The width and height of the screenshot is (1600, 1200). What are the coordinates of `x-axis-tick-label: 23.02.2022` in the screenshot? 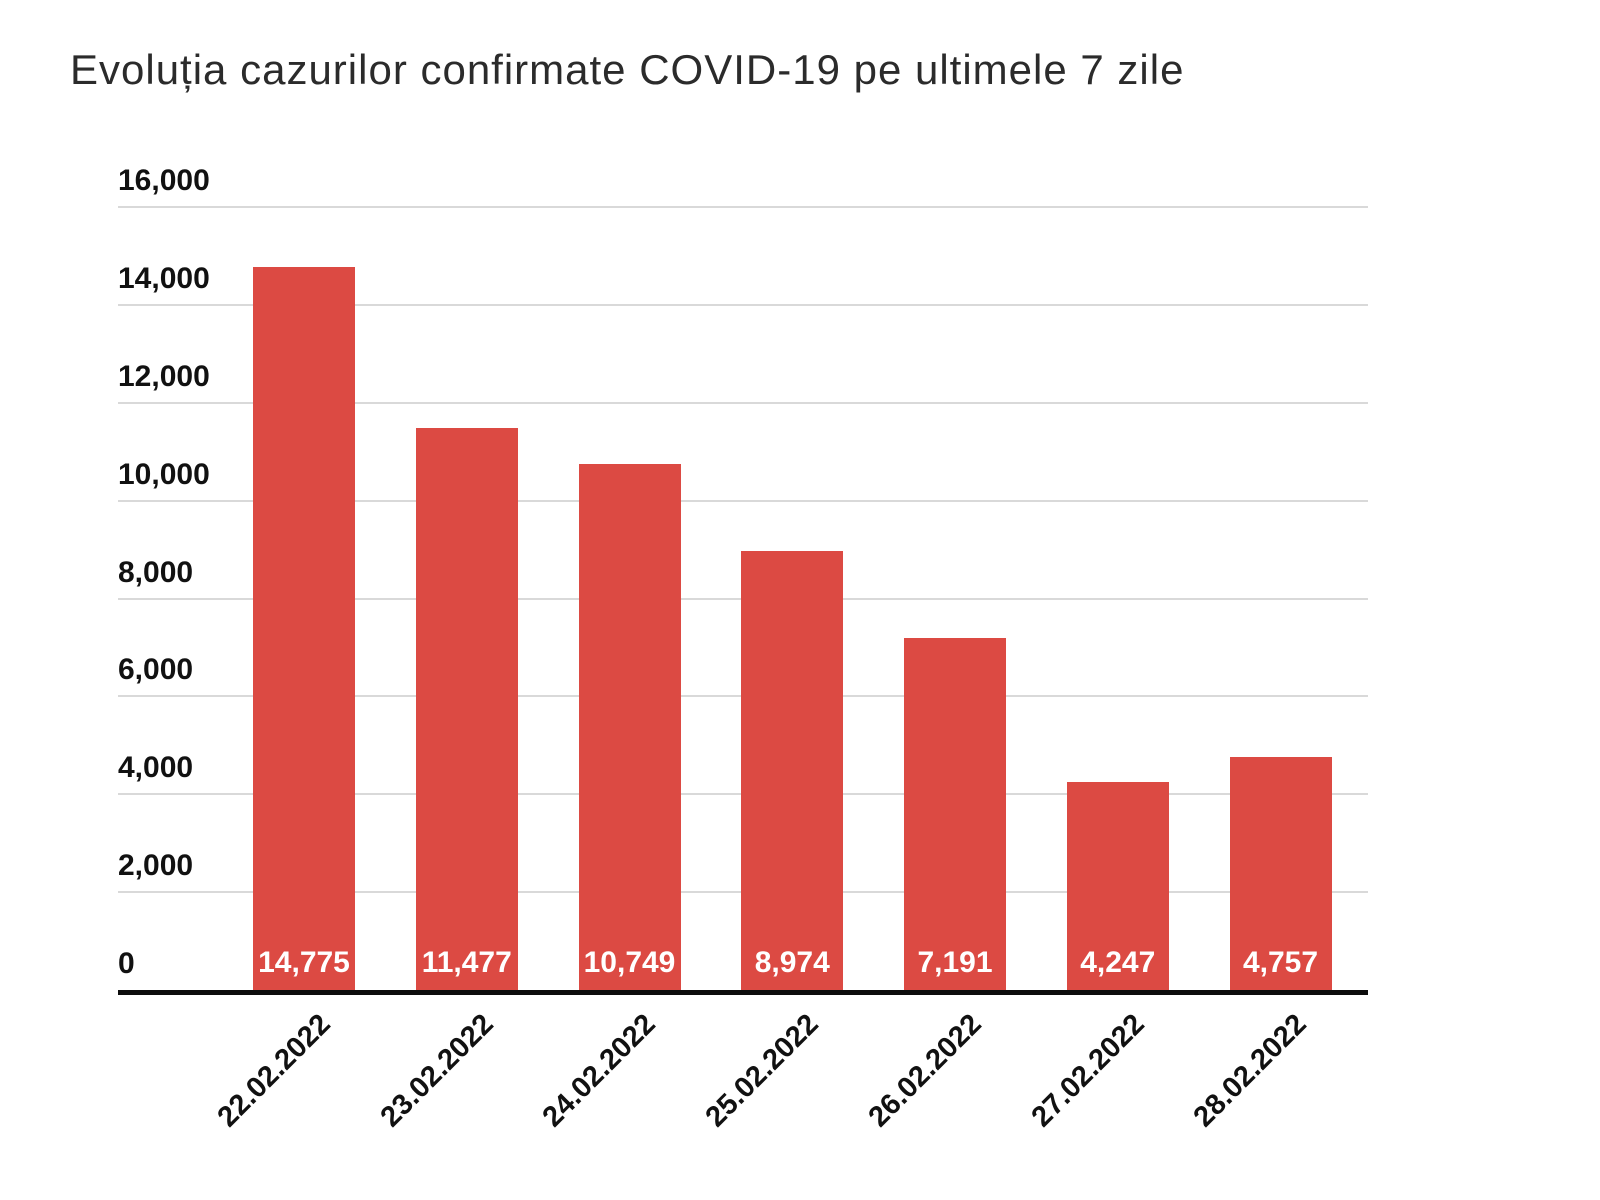 It's located at (437, 1071).